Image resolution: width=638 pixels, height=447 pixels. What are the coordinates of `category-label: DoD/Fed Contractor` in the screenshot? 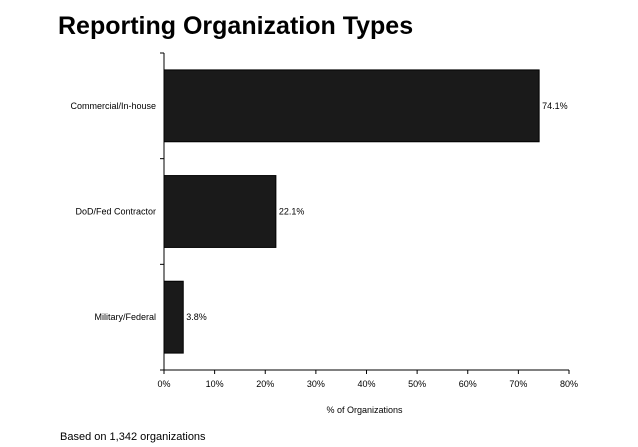 It's located at (115, 212).